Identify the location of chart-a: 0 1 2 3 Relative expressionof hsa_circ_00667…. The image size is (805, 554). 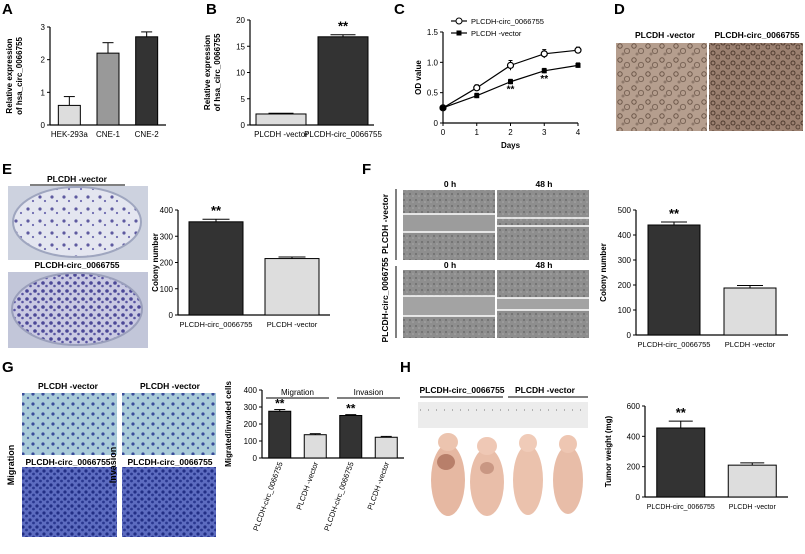
(85, 81).